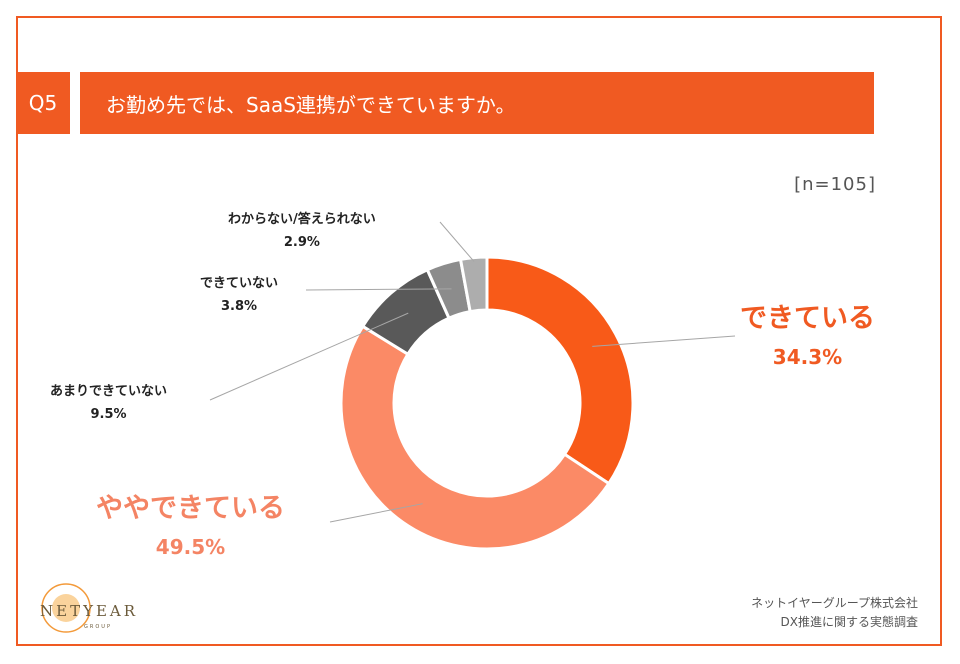 This screenshot has height=664, width=960. Describe the element at coordinates (834, 613) in the screenshot. I see `footer-credit: ネットイヤーグループ株式会社 DX推進に関する実態調査` at that location.